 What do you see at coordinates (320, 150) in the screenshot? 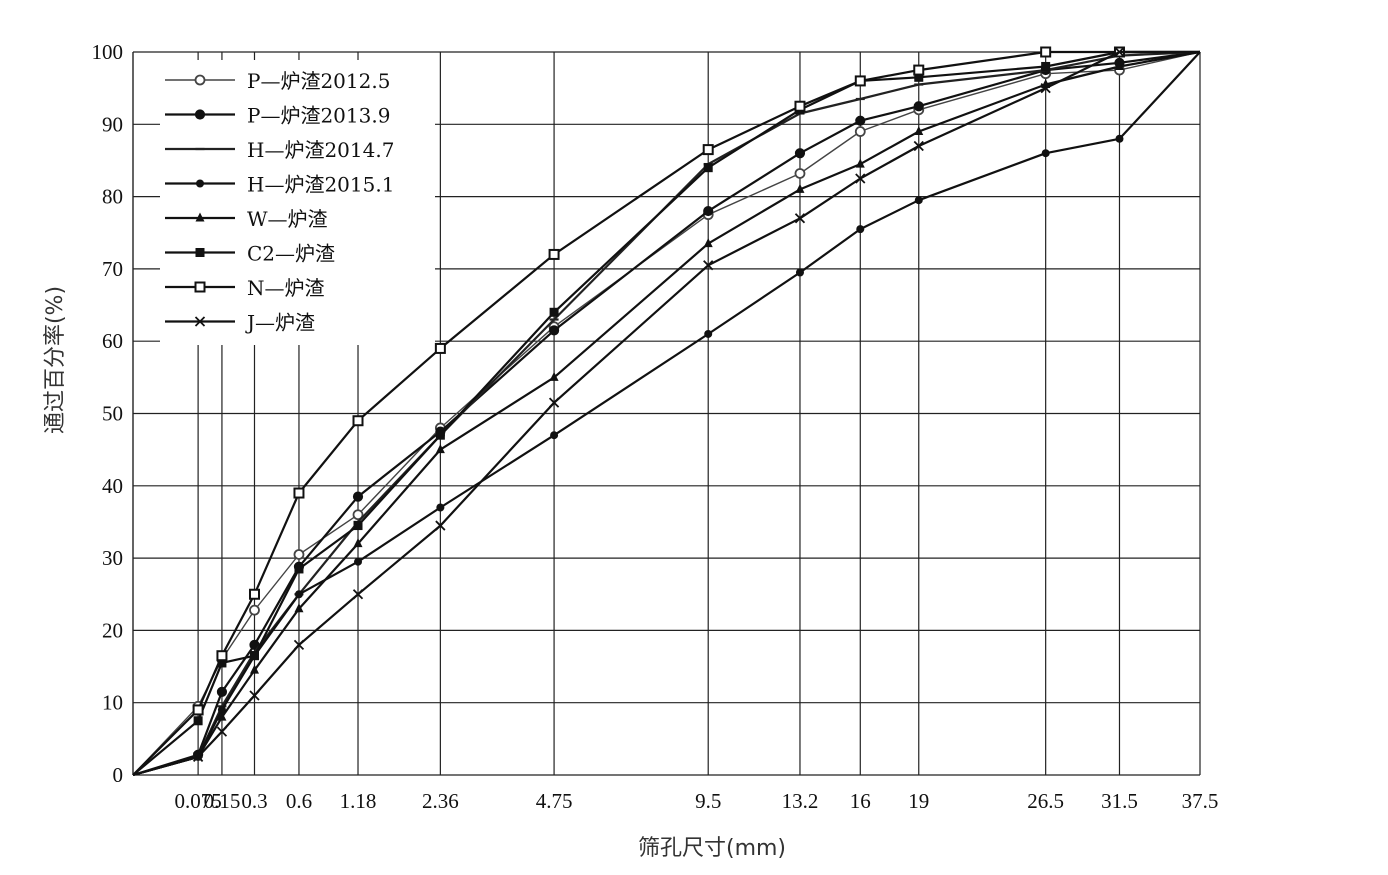
I see `legend-label-3: H—炉渣2014.7` at bounding box center [320, 150].